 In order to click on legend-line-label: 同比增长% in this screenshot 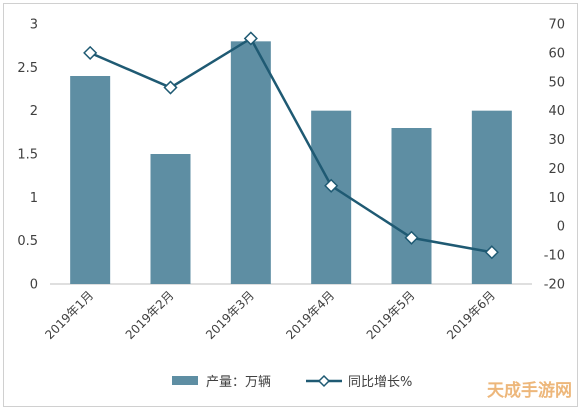, I will do `click(380, 382)`.